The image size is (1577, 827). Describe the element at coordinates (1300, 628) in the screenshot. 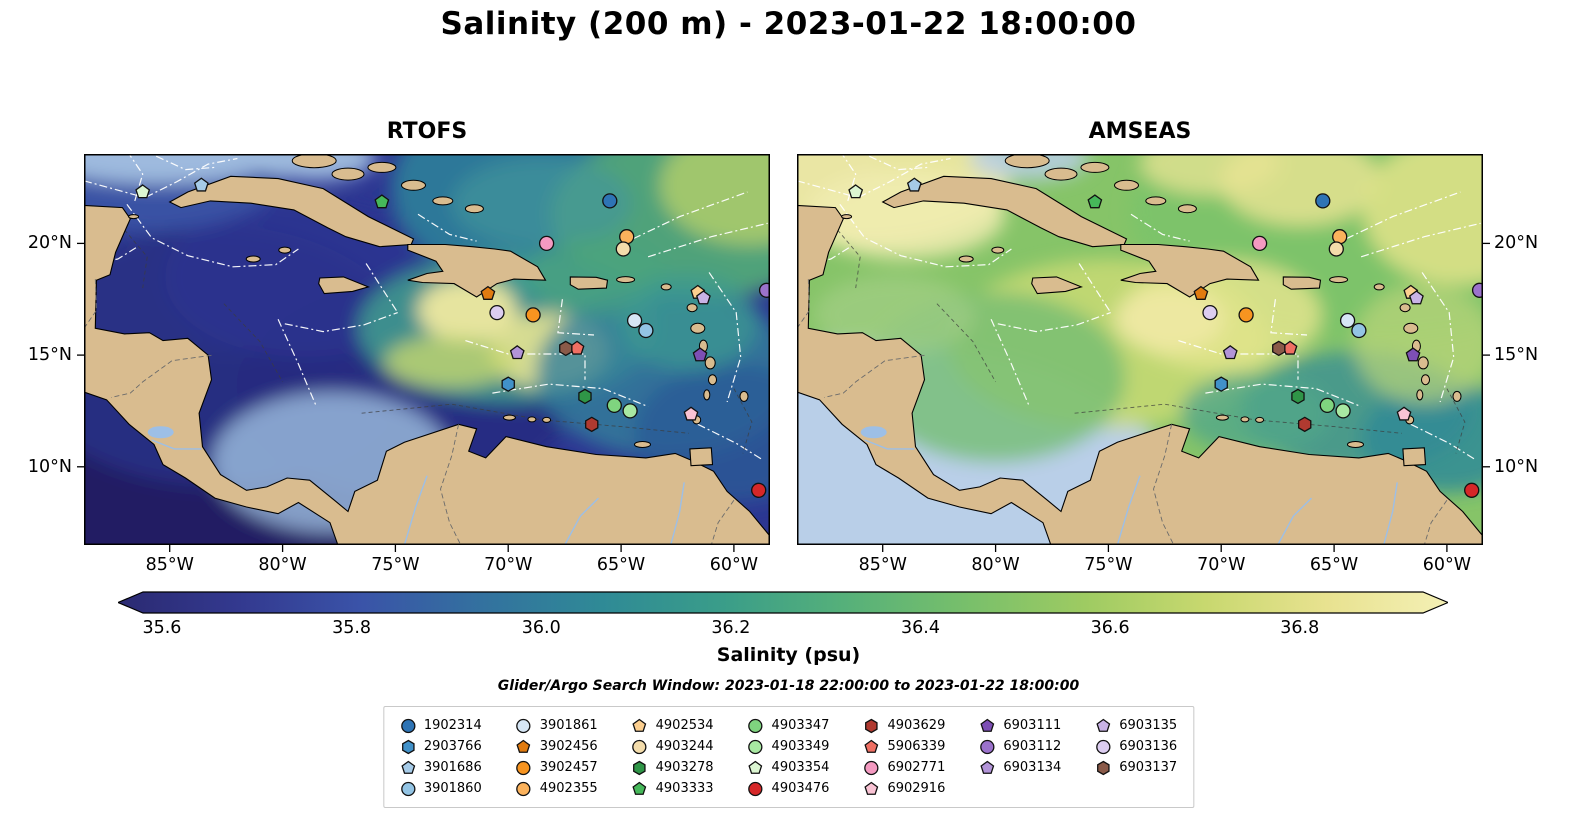

I see `colorbar-tick-label: 36.8` at that location.